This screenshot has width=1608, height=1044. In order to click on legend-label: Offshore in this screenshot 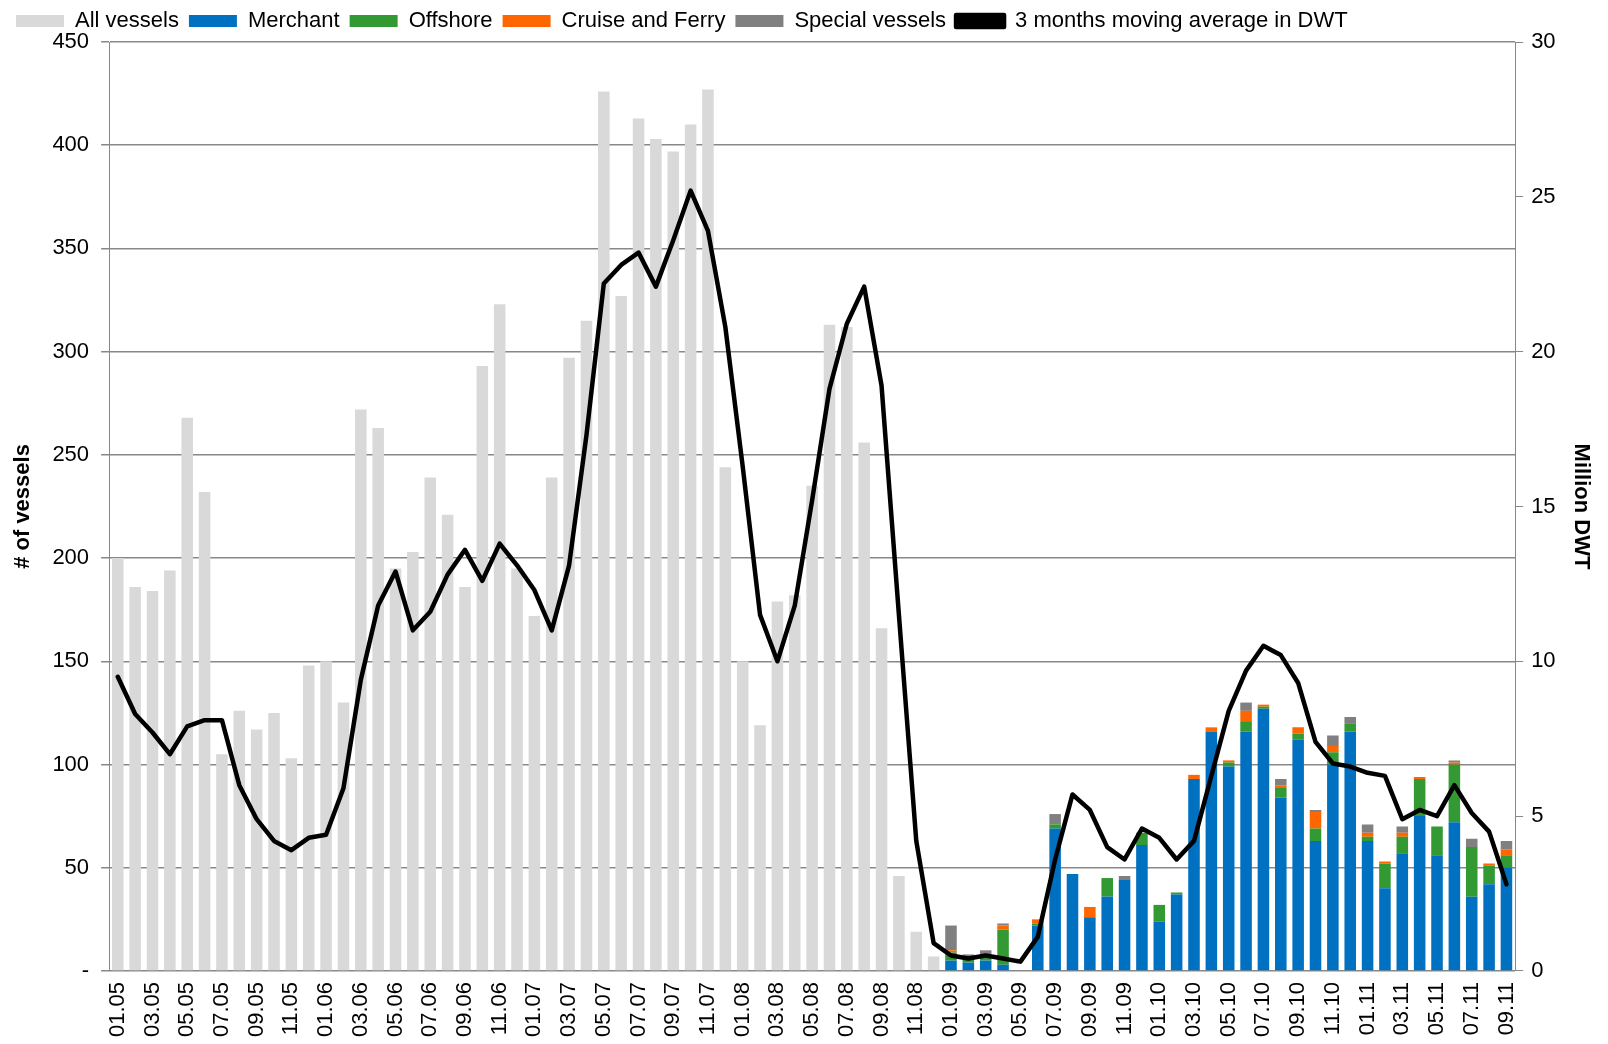, I will do `click(450, 20)`.